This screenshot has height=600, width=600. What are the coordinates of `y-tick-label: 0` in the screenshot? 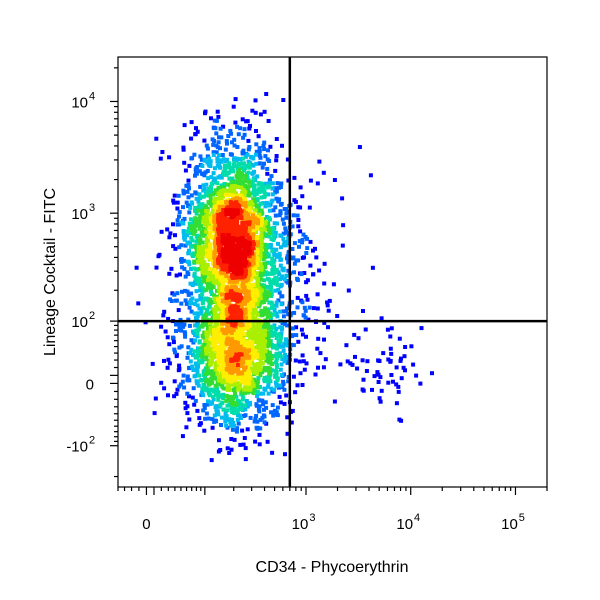 It's located at (90, 384).